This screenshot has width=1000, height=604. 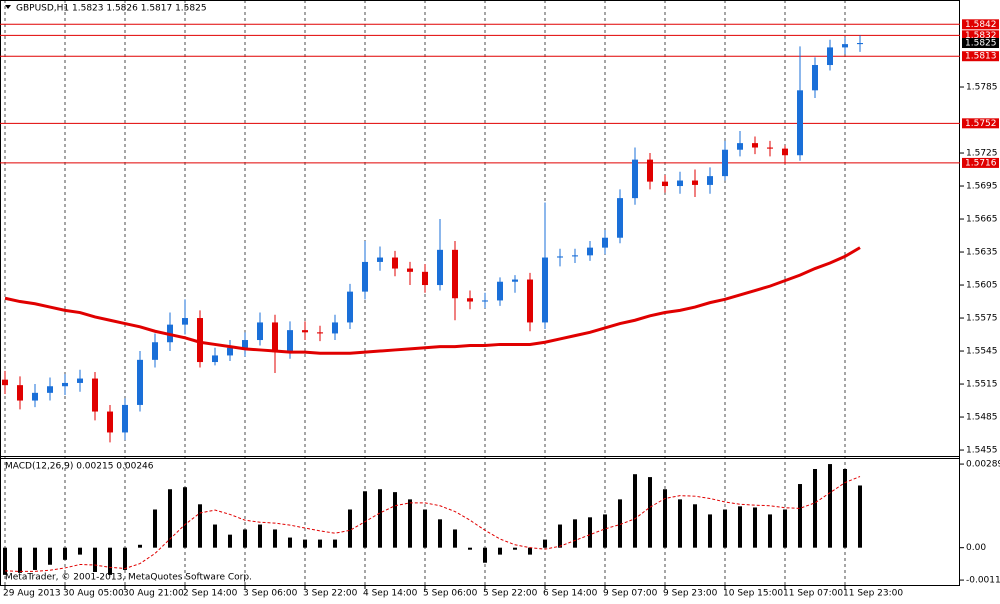 I want to click on level-label: 1.5716, so click(x=981, y=163).